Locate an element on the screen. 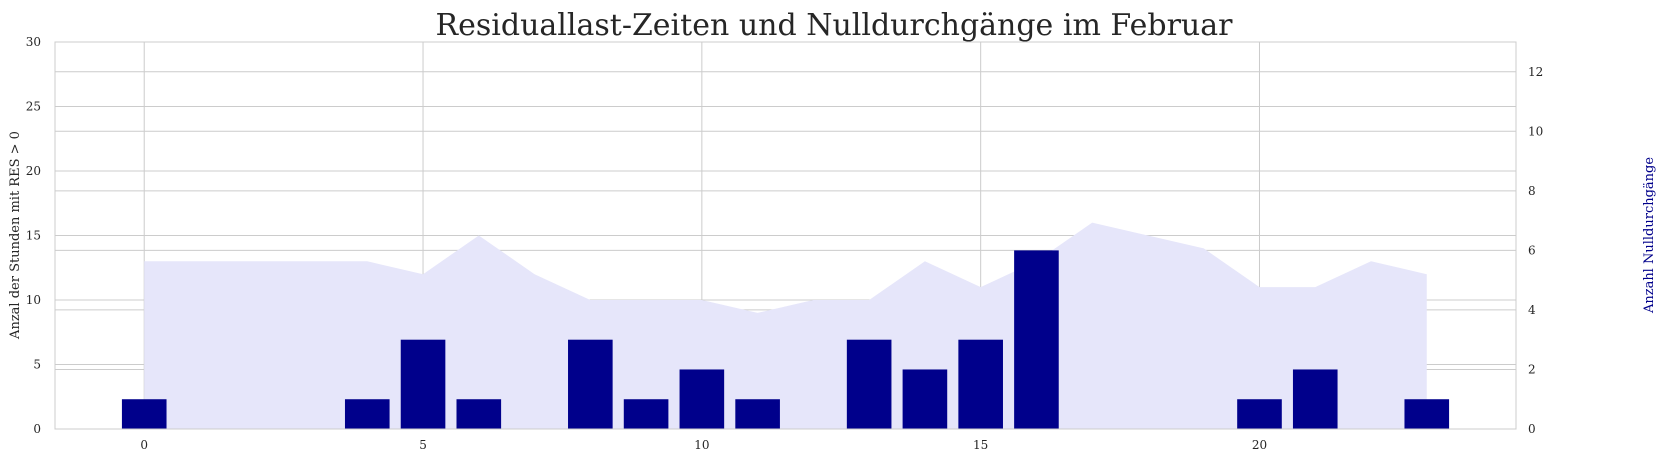 The width and height of the screenshot is (1661, 462). x-tick-label: 5 is located at coordinates (423, 445).